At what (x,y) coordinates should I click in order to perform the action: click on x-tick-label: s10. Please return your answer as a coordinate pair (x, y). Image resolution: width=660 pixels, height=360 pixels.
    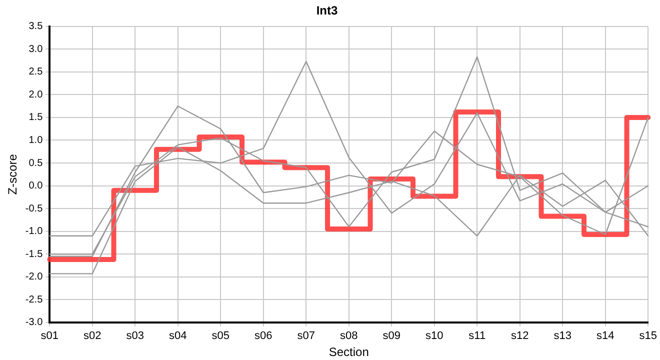
    Looking at the image, I should click on (435, 336).